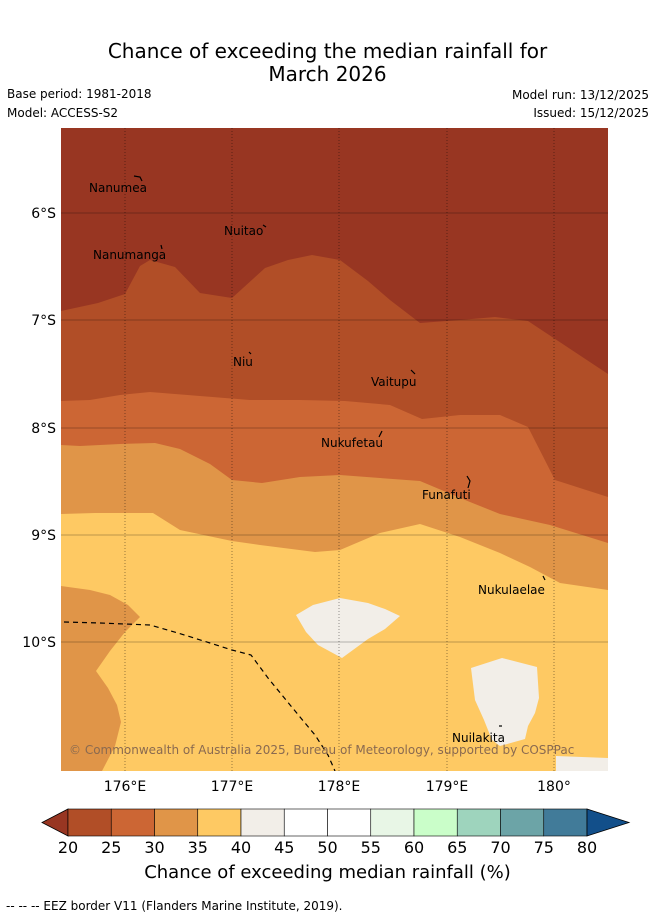 Image resolution: width=655 pixels, height=919 pixels. What do you see at coordinates (414, 847) in the screenshot?
I see `colorbar-tick-label: 60` at bounding box center [414, 847].